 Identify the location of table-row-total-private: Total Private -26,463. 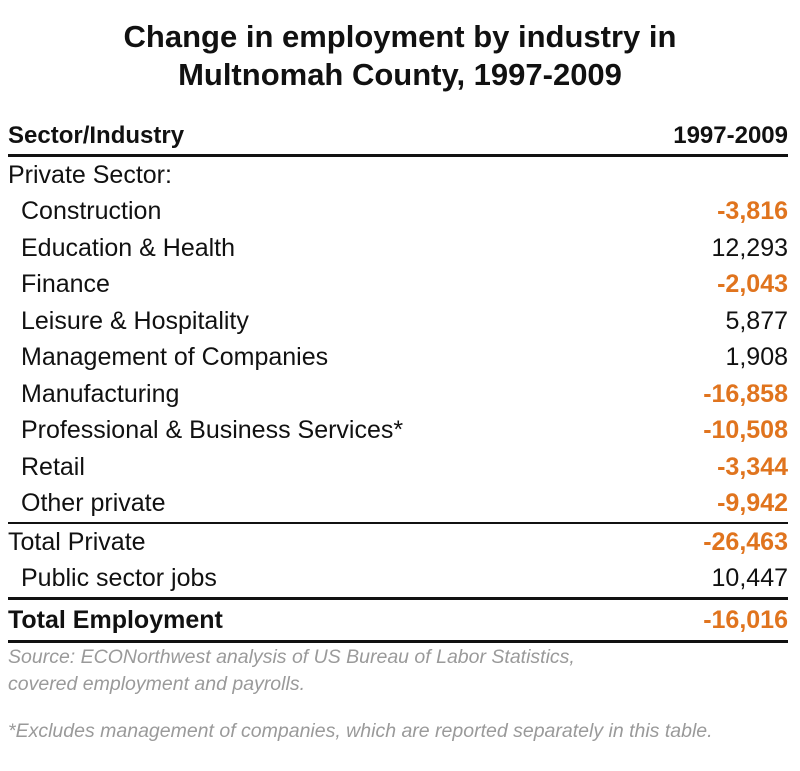
(398, 541).